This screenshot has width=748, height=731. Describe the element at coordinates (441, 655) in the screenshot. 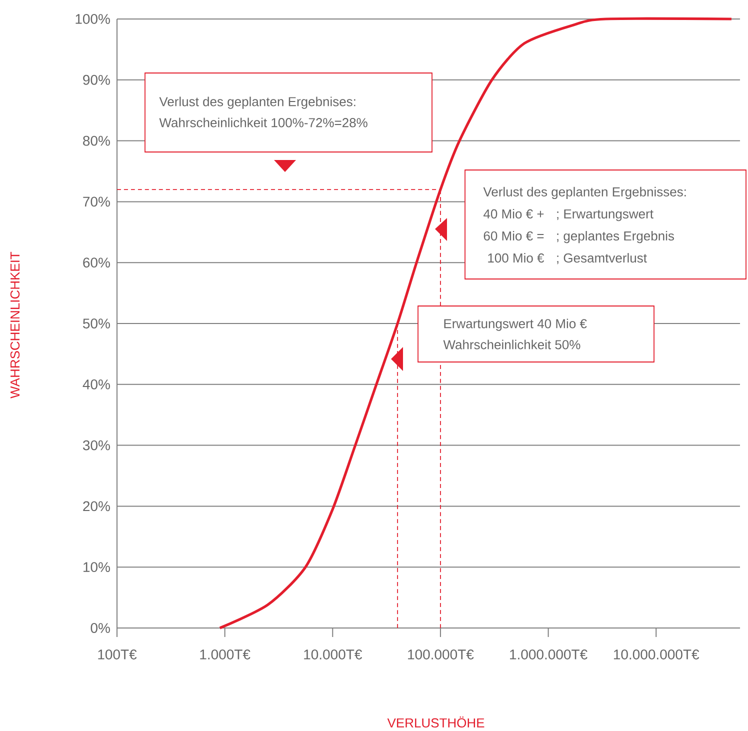

I see `x-tick-label: 100.000T€` at that location.